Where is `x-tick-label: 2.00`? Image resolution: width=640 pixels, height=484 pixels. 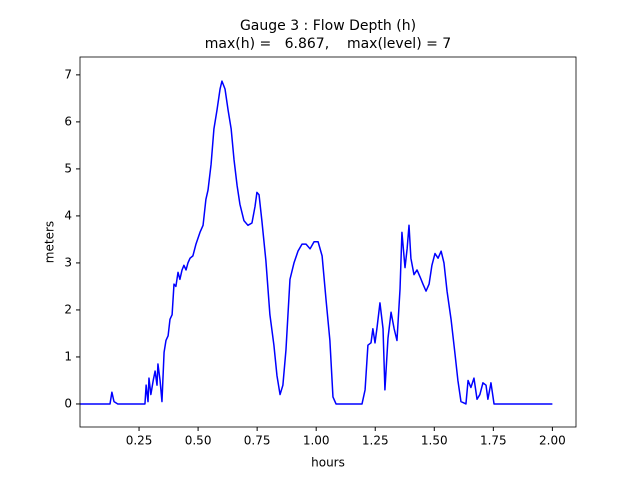 x-tick-label: 2.00 is located at coordinates (552, 441).